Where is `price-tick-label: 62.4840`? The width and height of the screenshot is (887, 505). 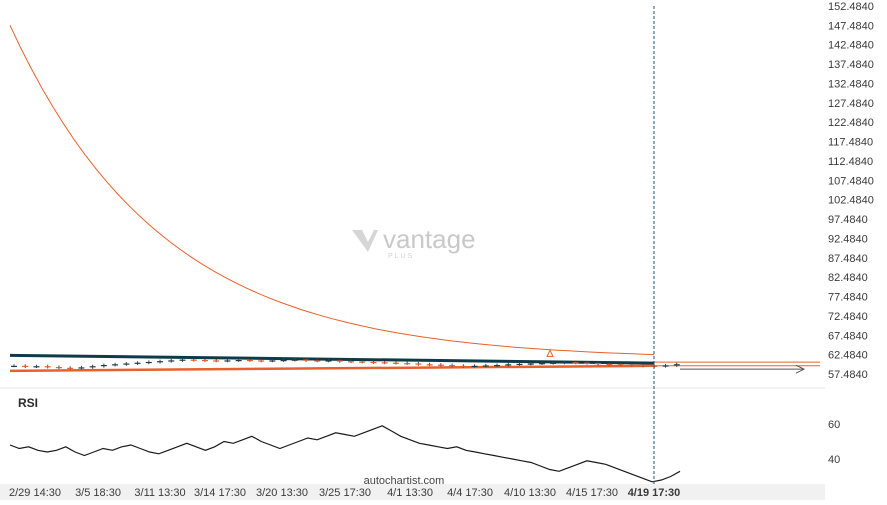 price-tick-label: 62.4840 is located at coordinates (848, 356).